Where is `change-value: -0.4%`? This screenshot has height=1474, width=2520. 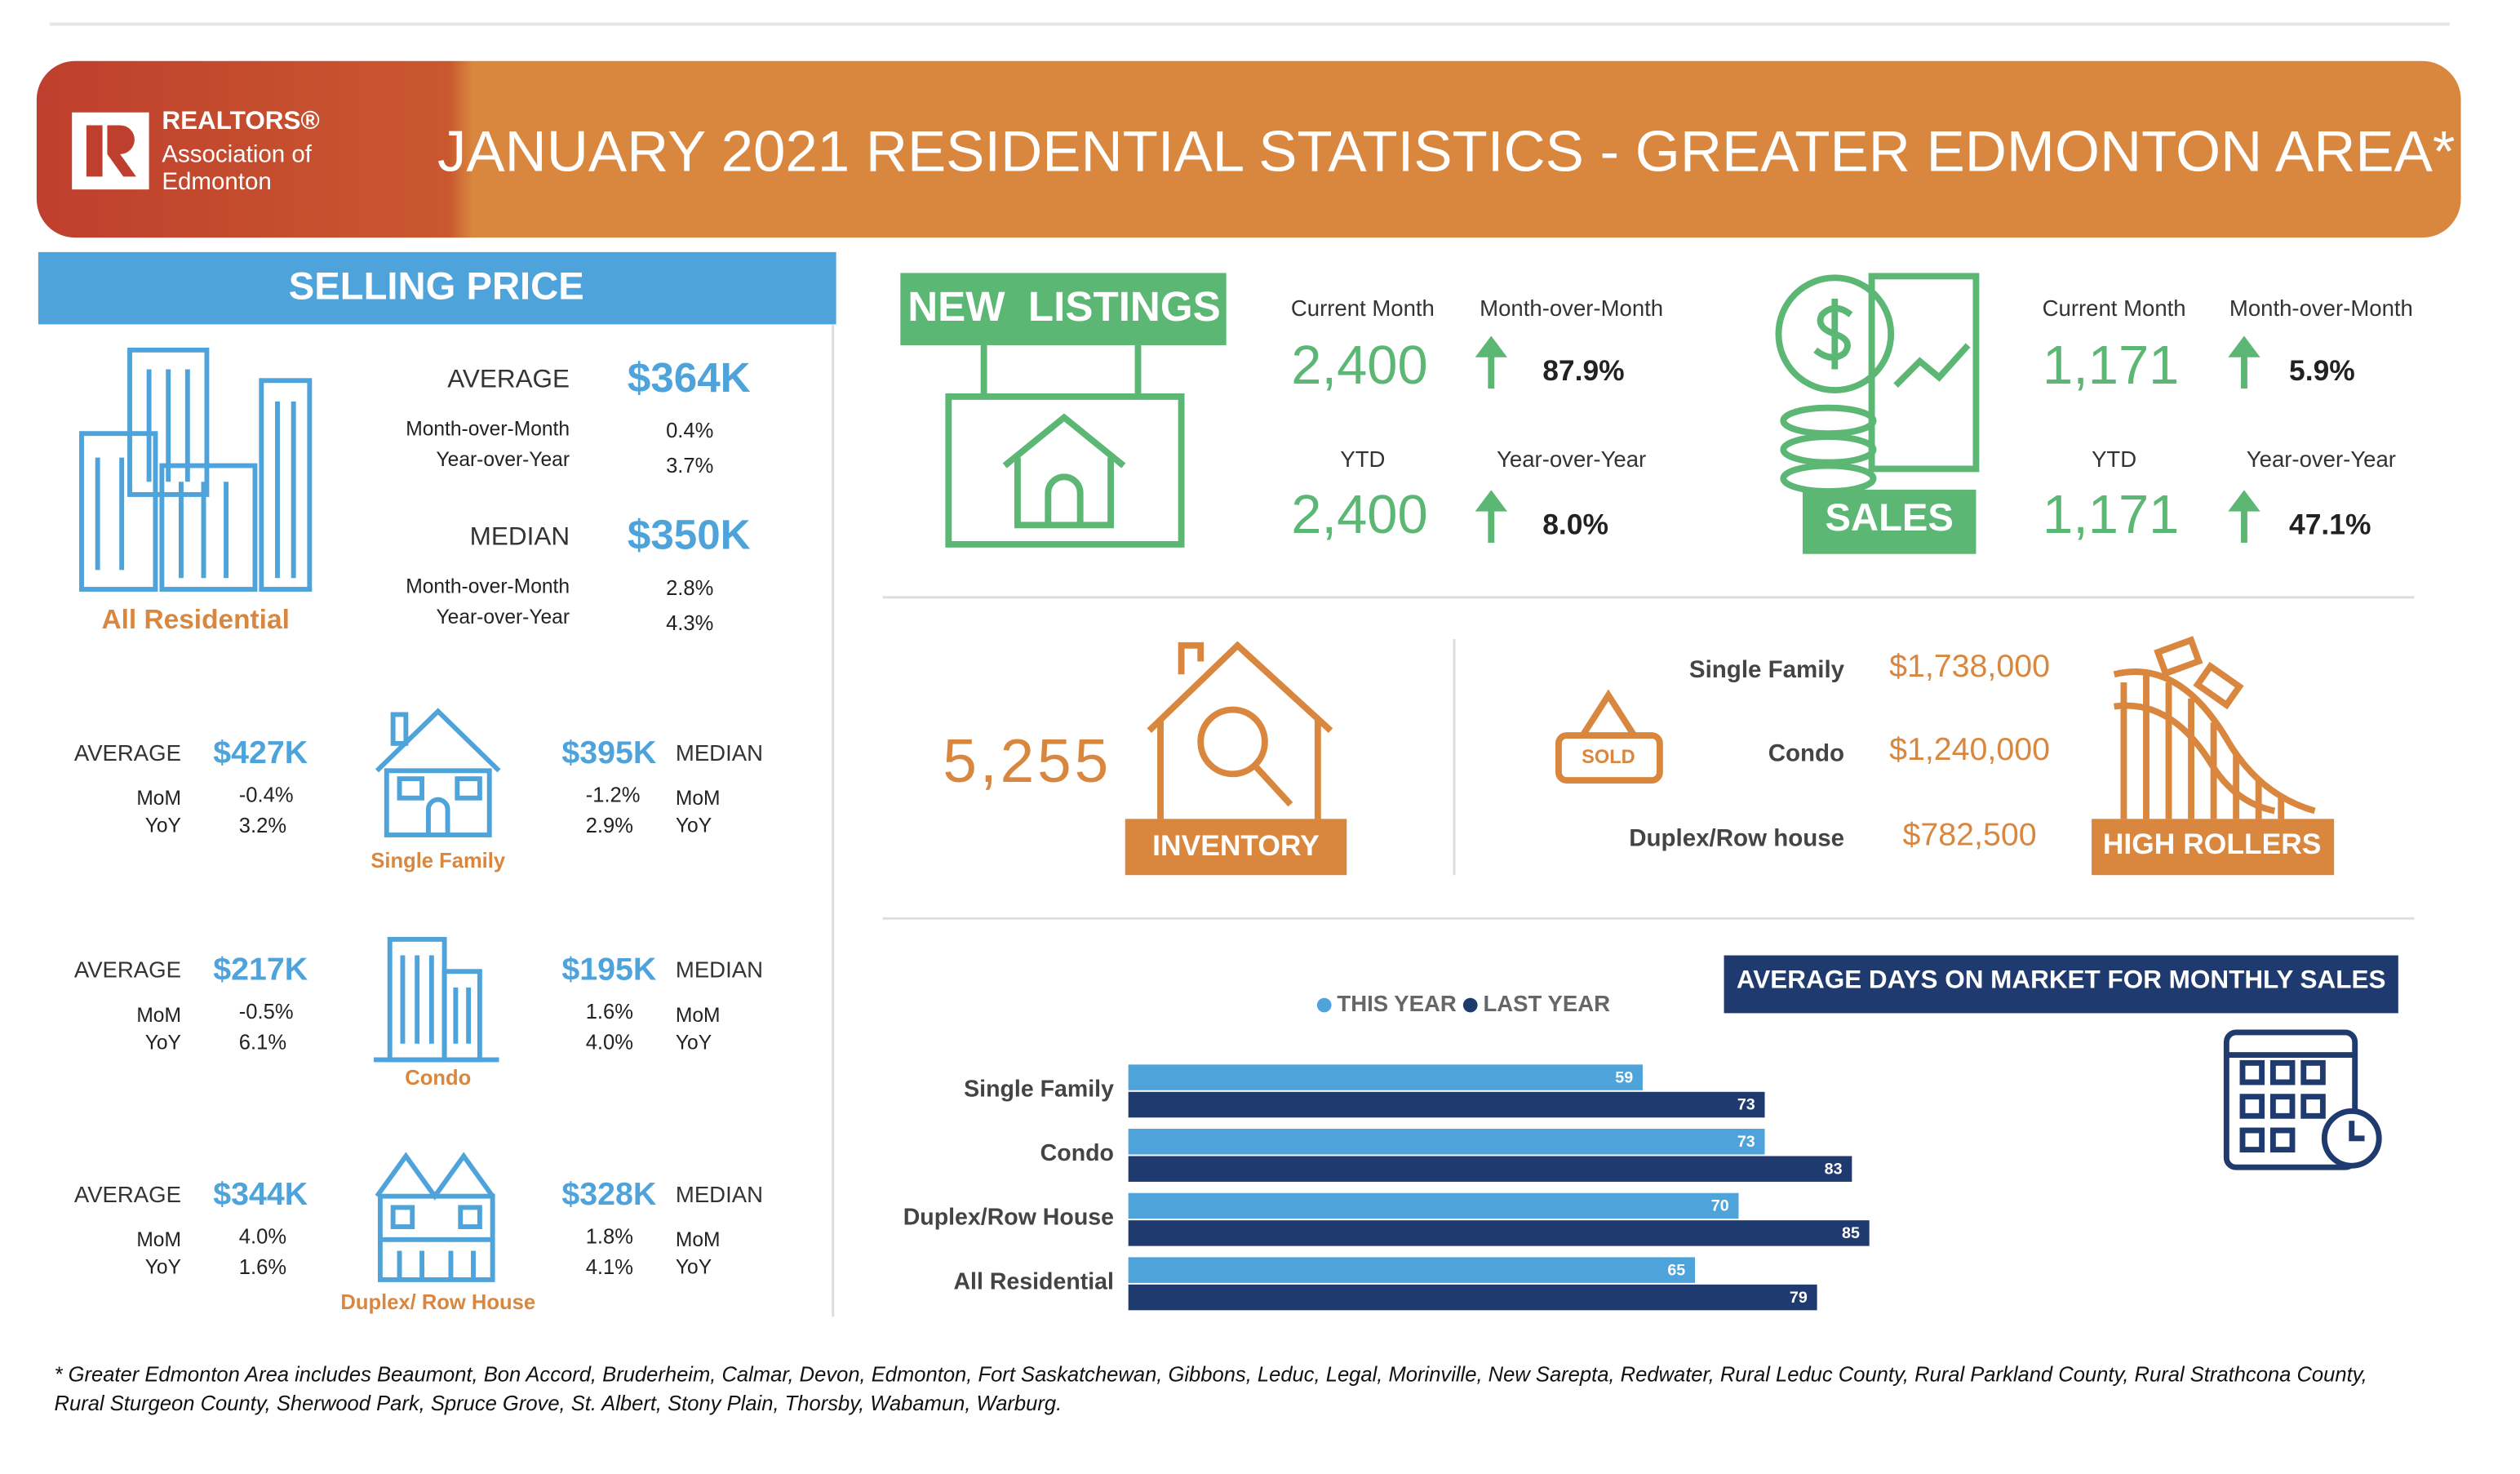 change-value: -0.4% is located at coordinates (267, 796).